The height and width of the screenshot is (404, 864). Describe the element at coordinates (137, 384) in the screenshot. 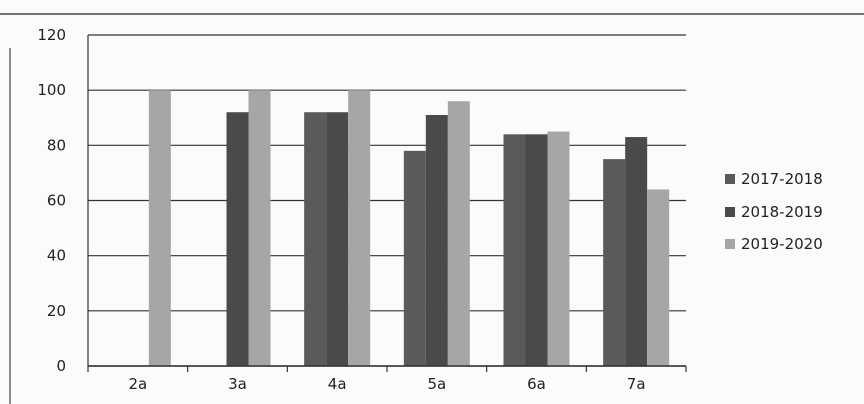

I see `x-tick-label: 2a` at that location.